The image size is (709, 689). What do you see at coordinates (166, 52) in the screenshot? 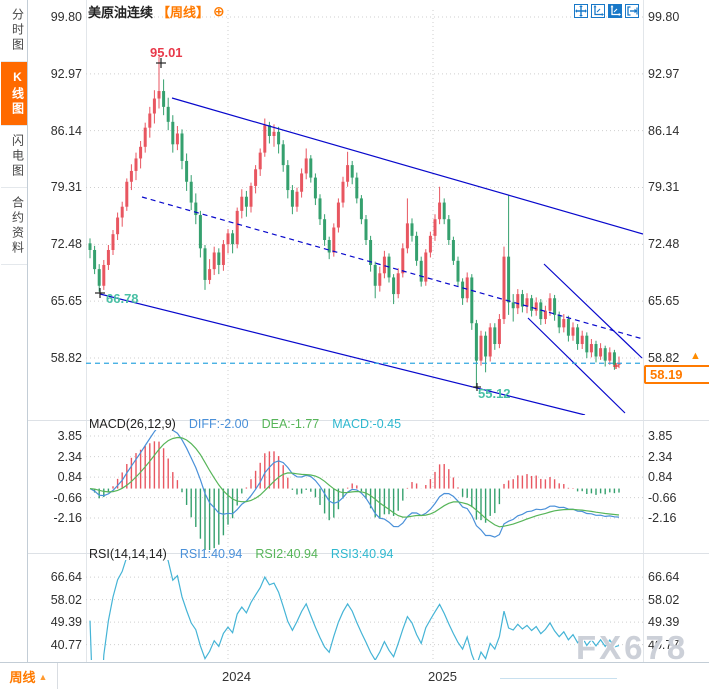
I see `peak-price-label: 95.01` at bounding box center [166, 52].